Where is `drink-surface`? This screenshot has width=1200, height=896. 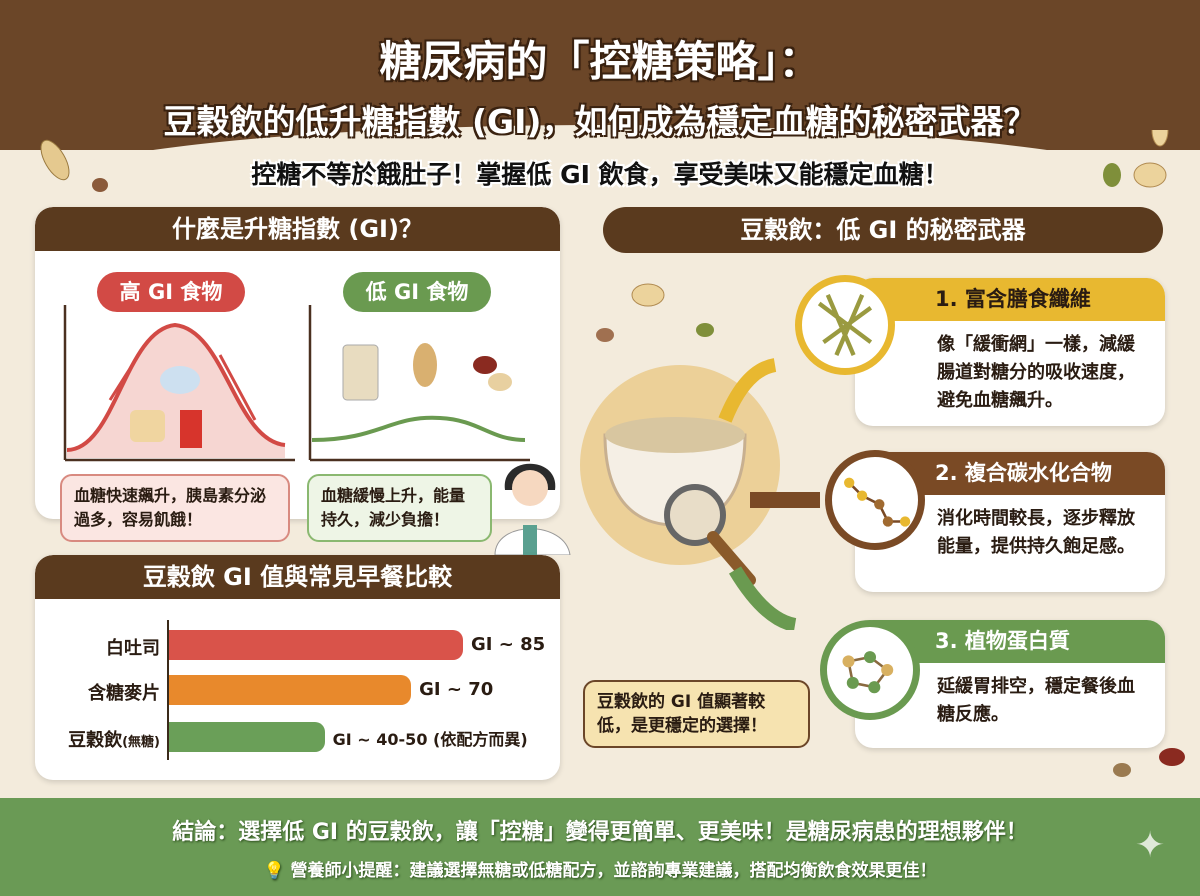 drink-surface is located at coordinates (675, 435).